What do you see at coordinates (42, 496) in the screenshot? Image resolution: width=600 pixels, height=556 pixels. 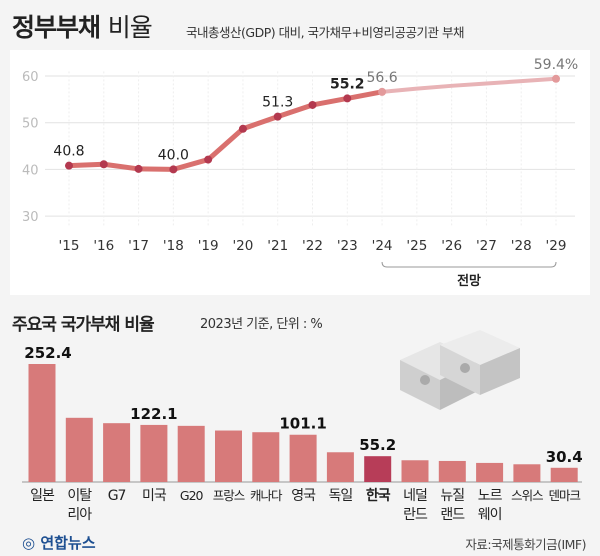 I see `category-label: 일본` at bounding box center [42, 496].